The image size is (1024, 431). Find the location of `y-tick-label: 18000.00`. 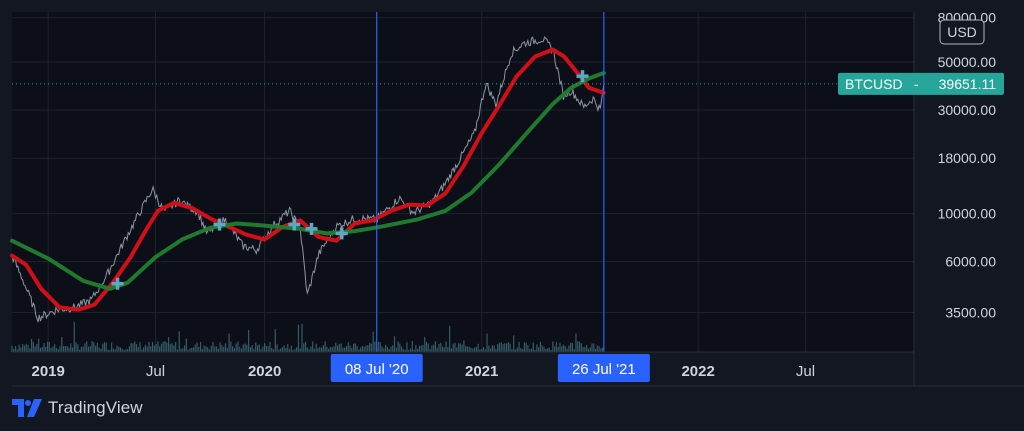

y-tick-label: 18000.00 is located at coordinates (967, 158).